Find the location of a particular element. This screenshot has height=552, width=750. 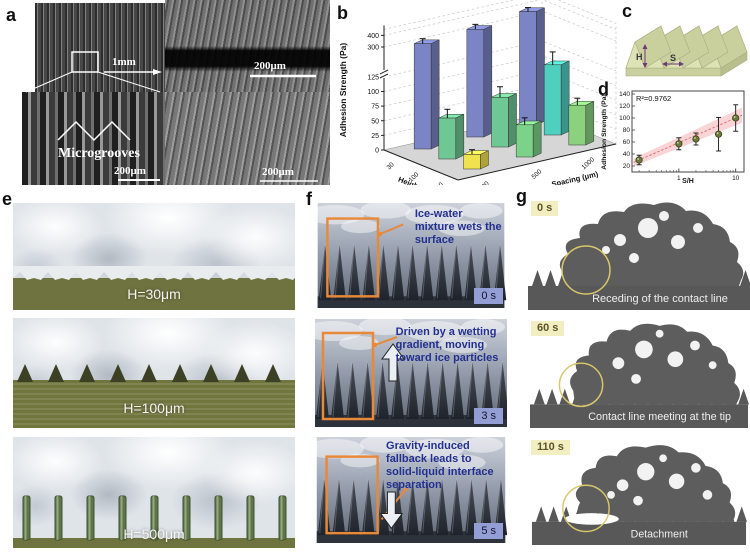

detach-frame-60s: Contact line meeting at the tip 60 s is located at coordinates (639, 373).